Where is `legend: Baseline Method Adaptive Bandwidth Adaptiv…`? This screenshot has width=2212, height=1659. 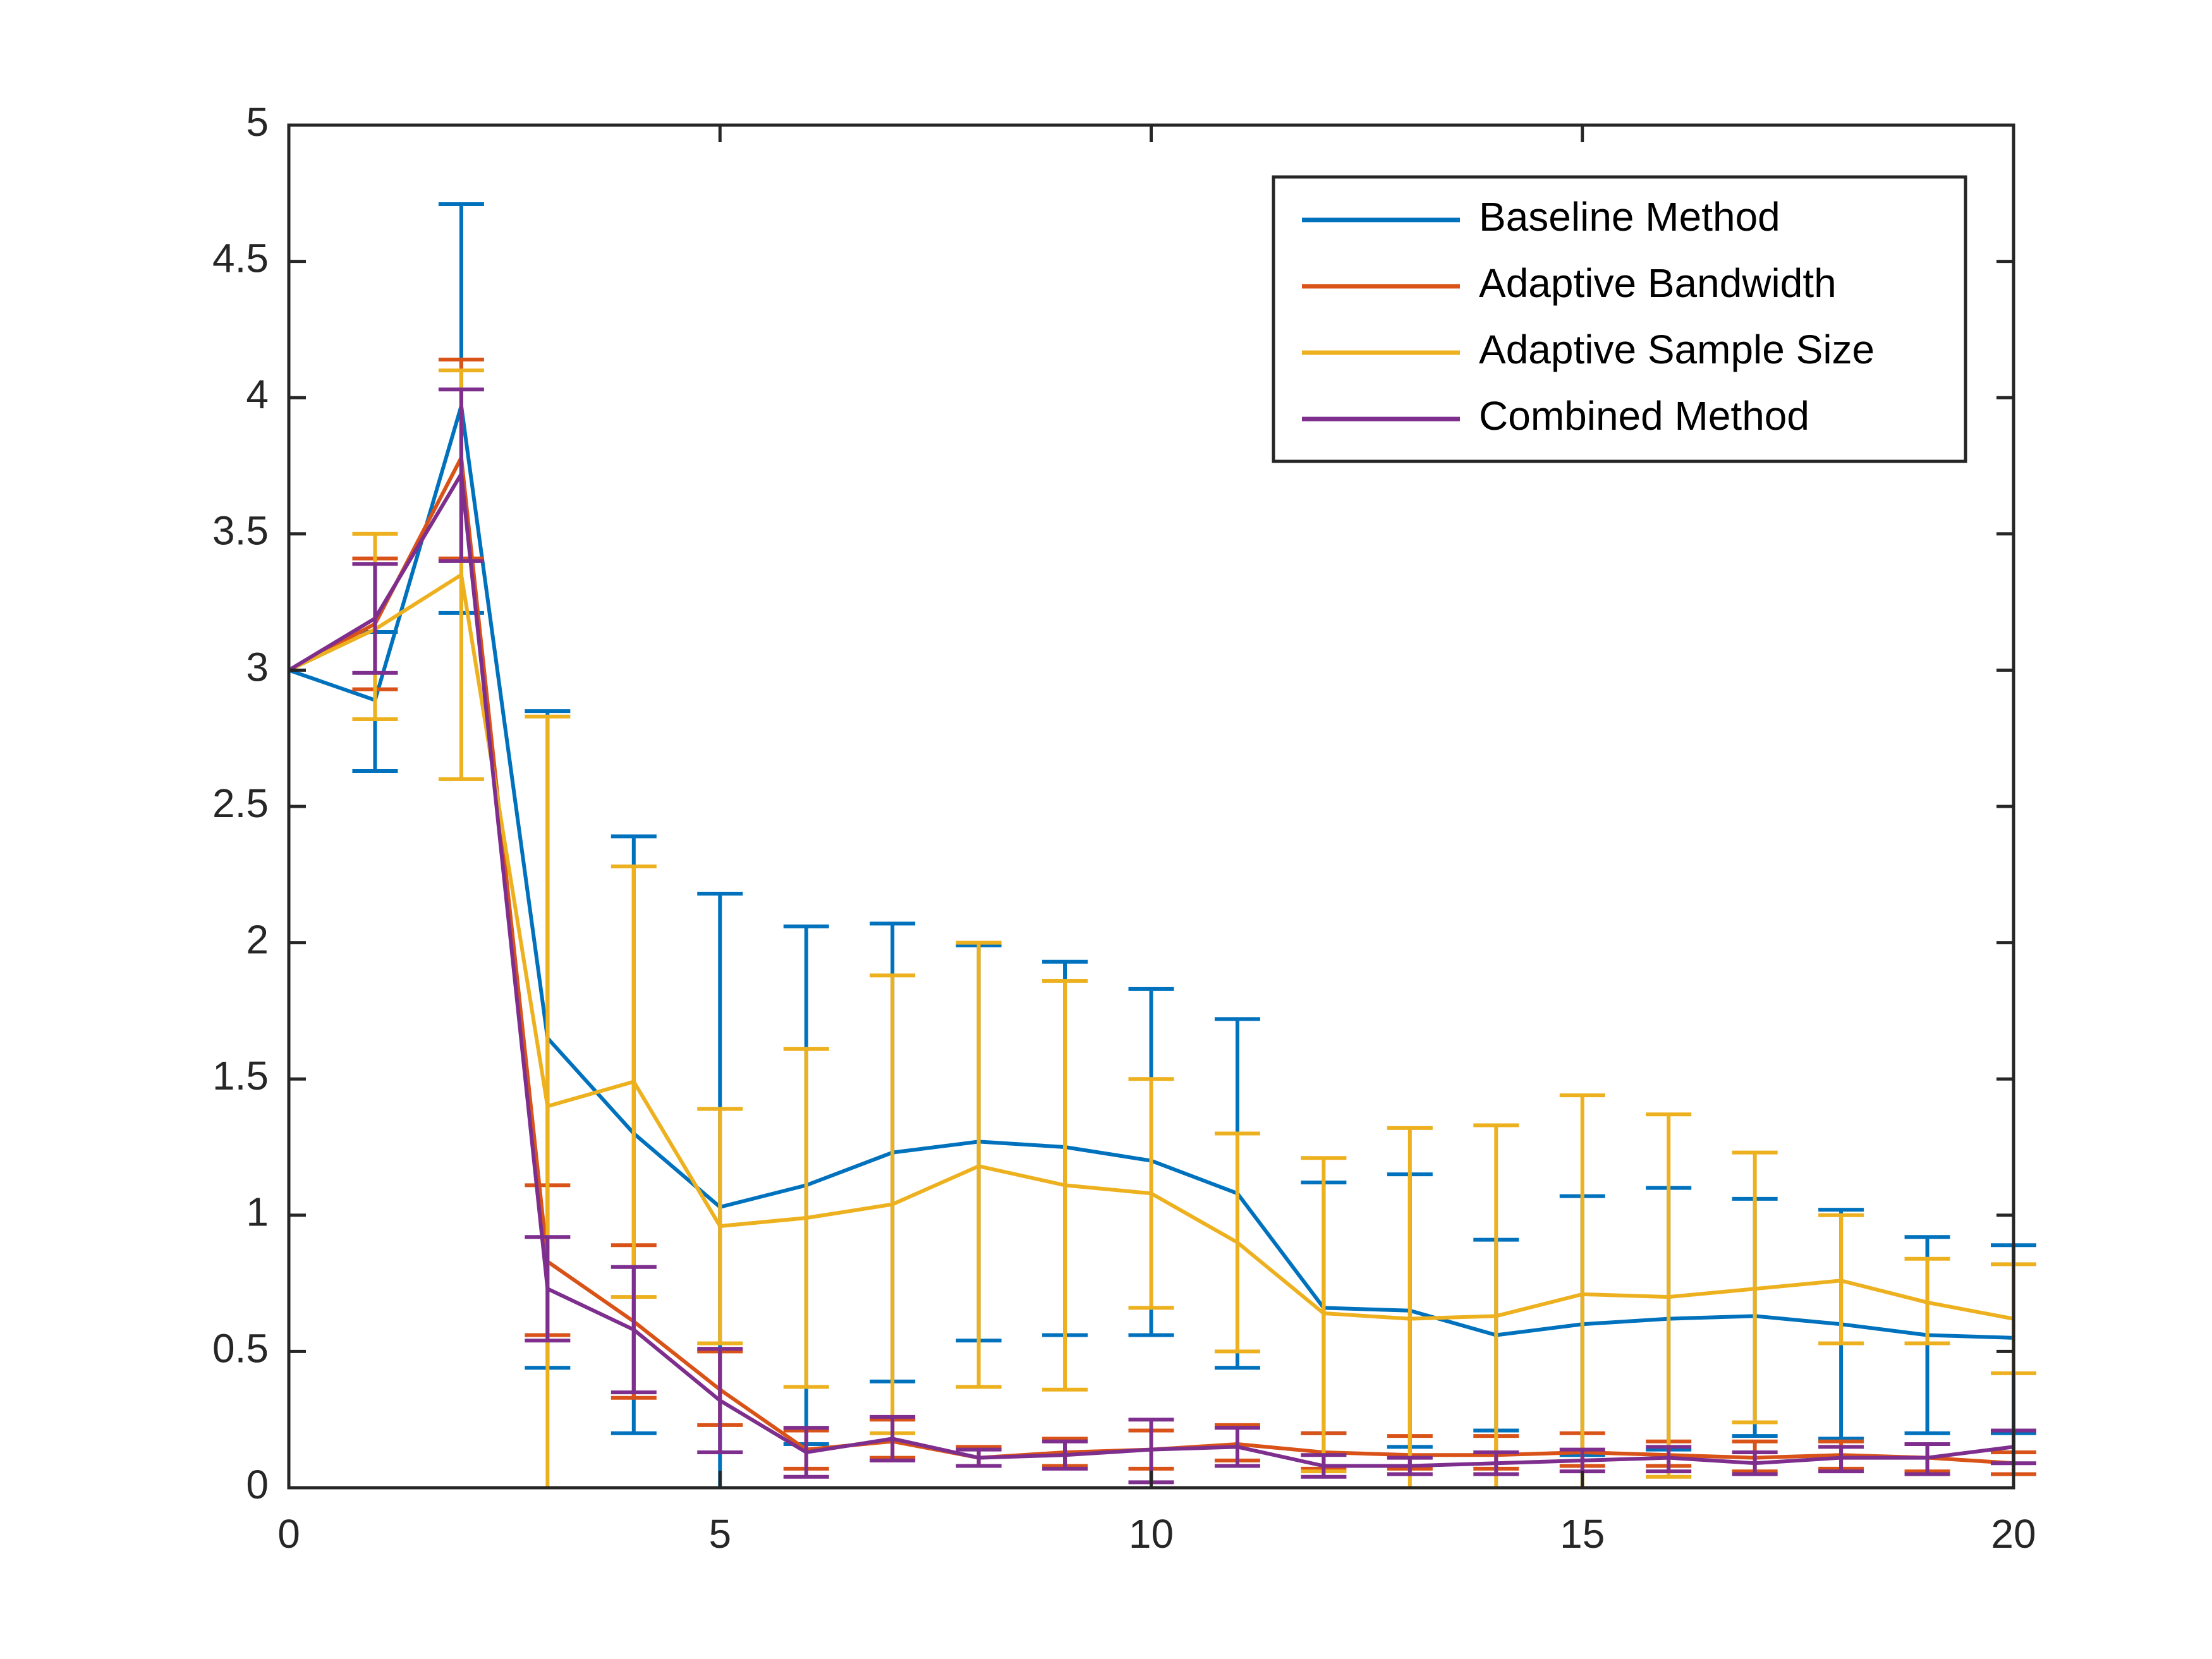 legend: Baseline Method Adaptive Bandwidth Adaptiv… is located at coordinates (1619, 319).